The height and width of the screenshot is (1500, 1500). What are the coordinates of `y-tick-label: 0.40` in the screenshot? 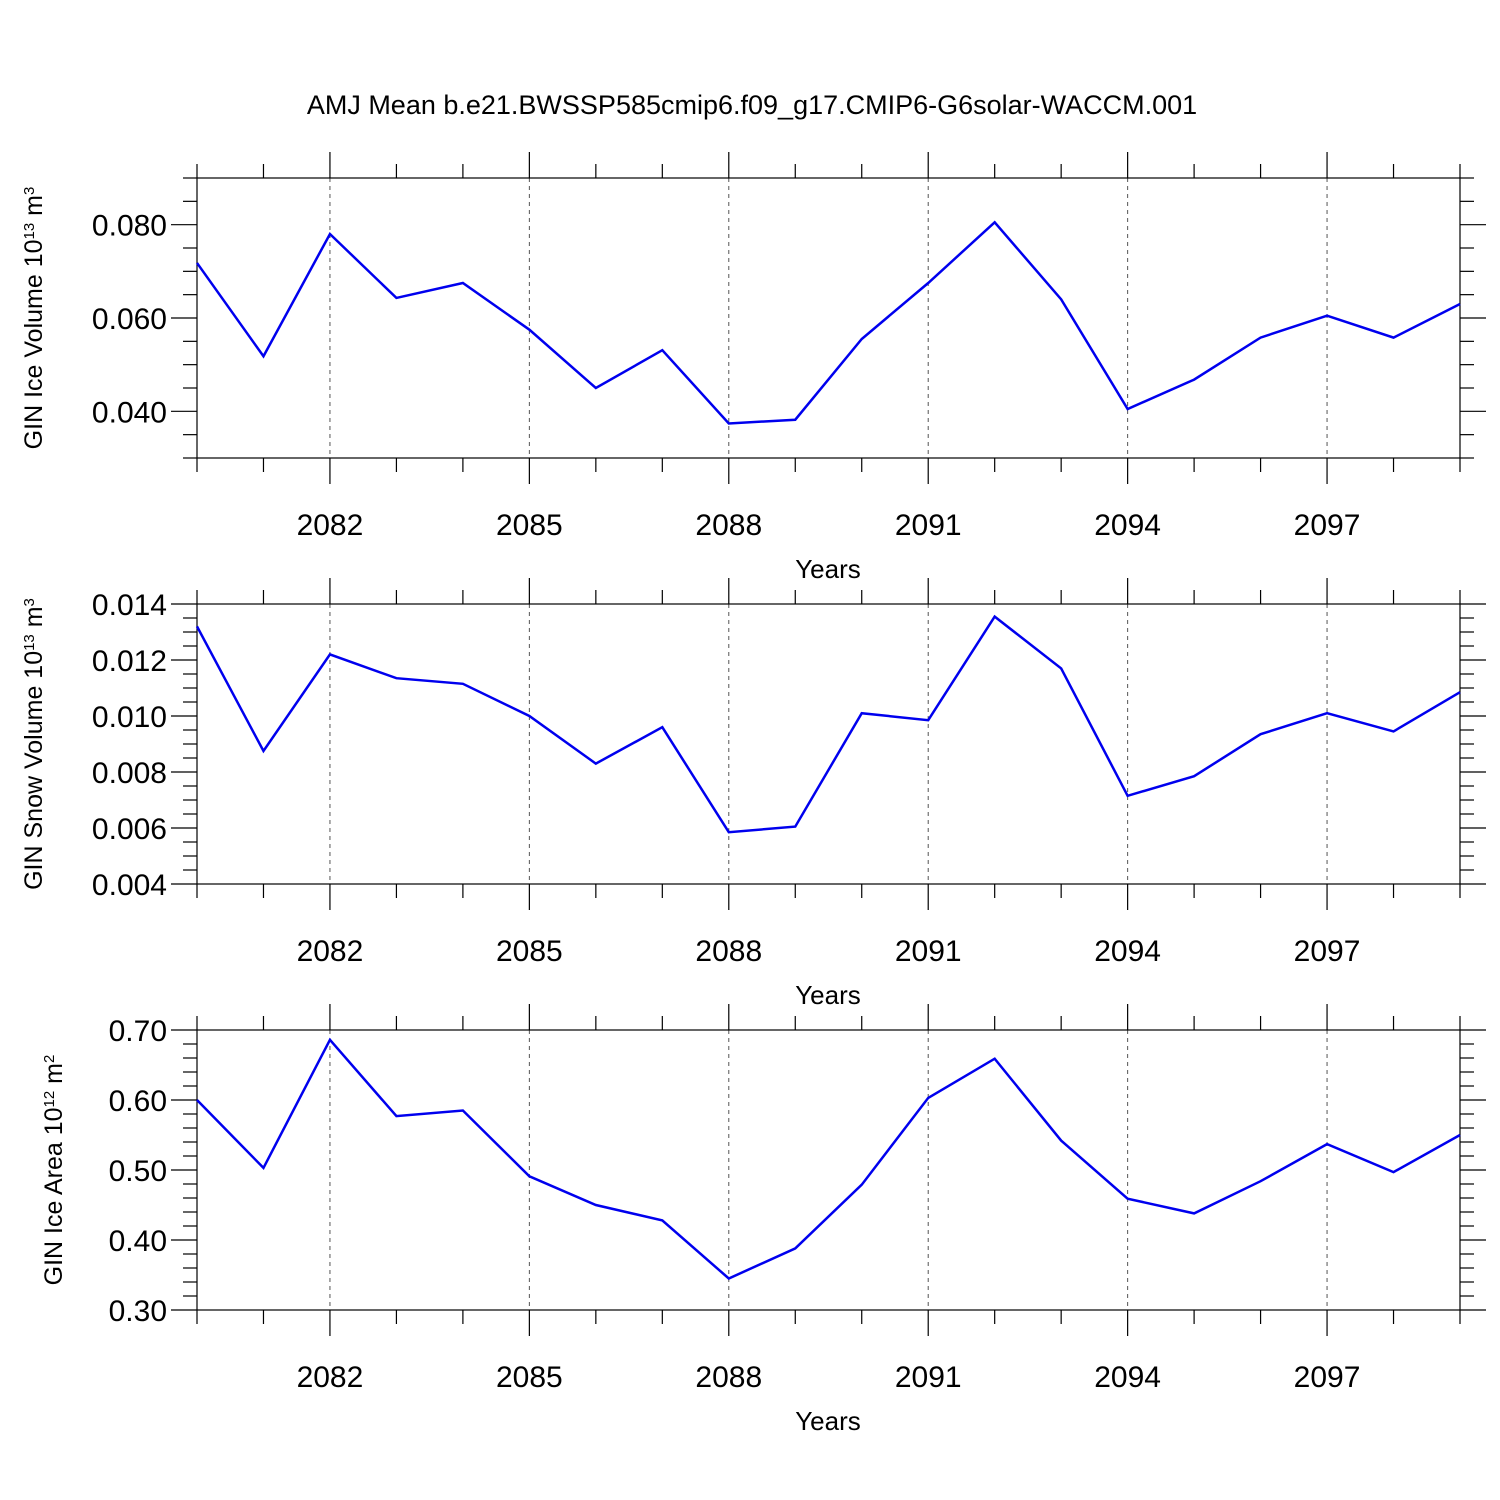 It's located at (138, 1241).